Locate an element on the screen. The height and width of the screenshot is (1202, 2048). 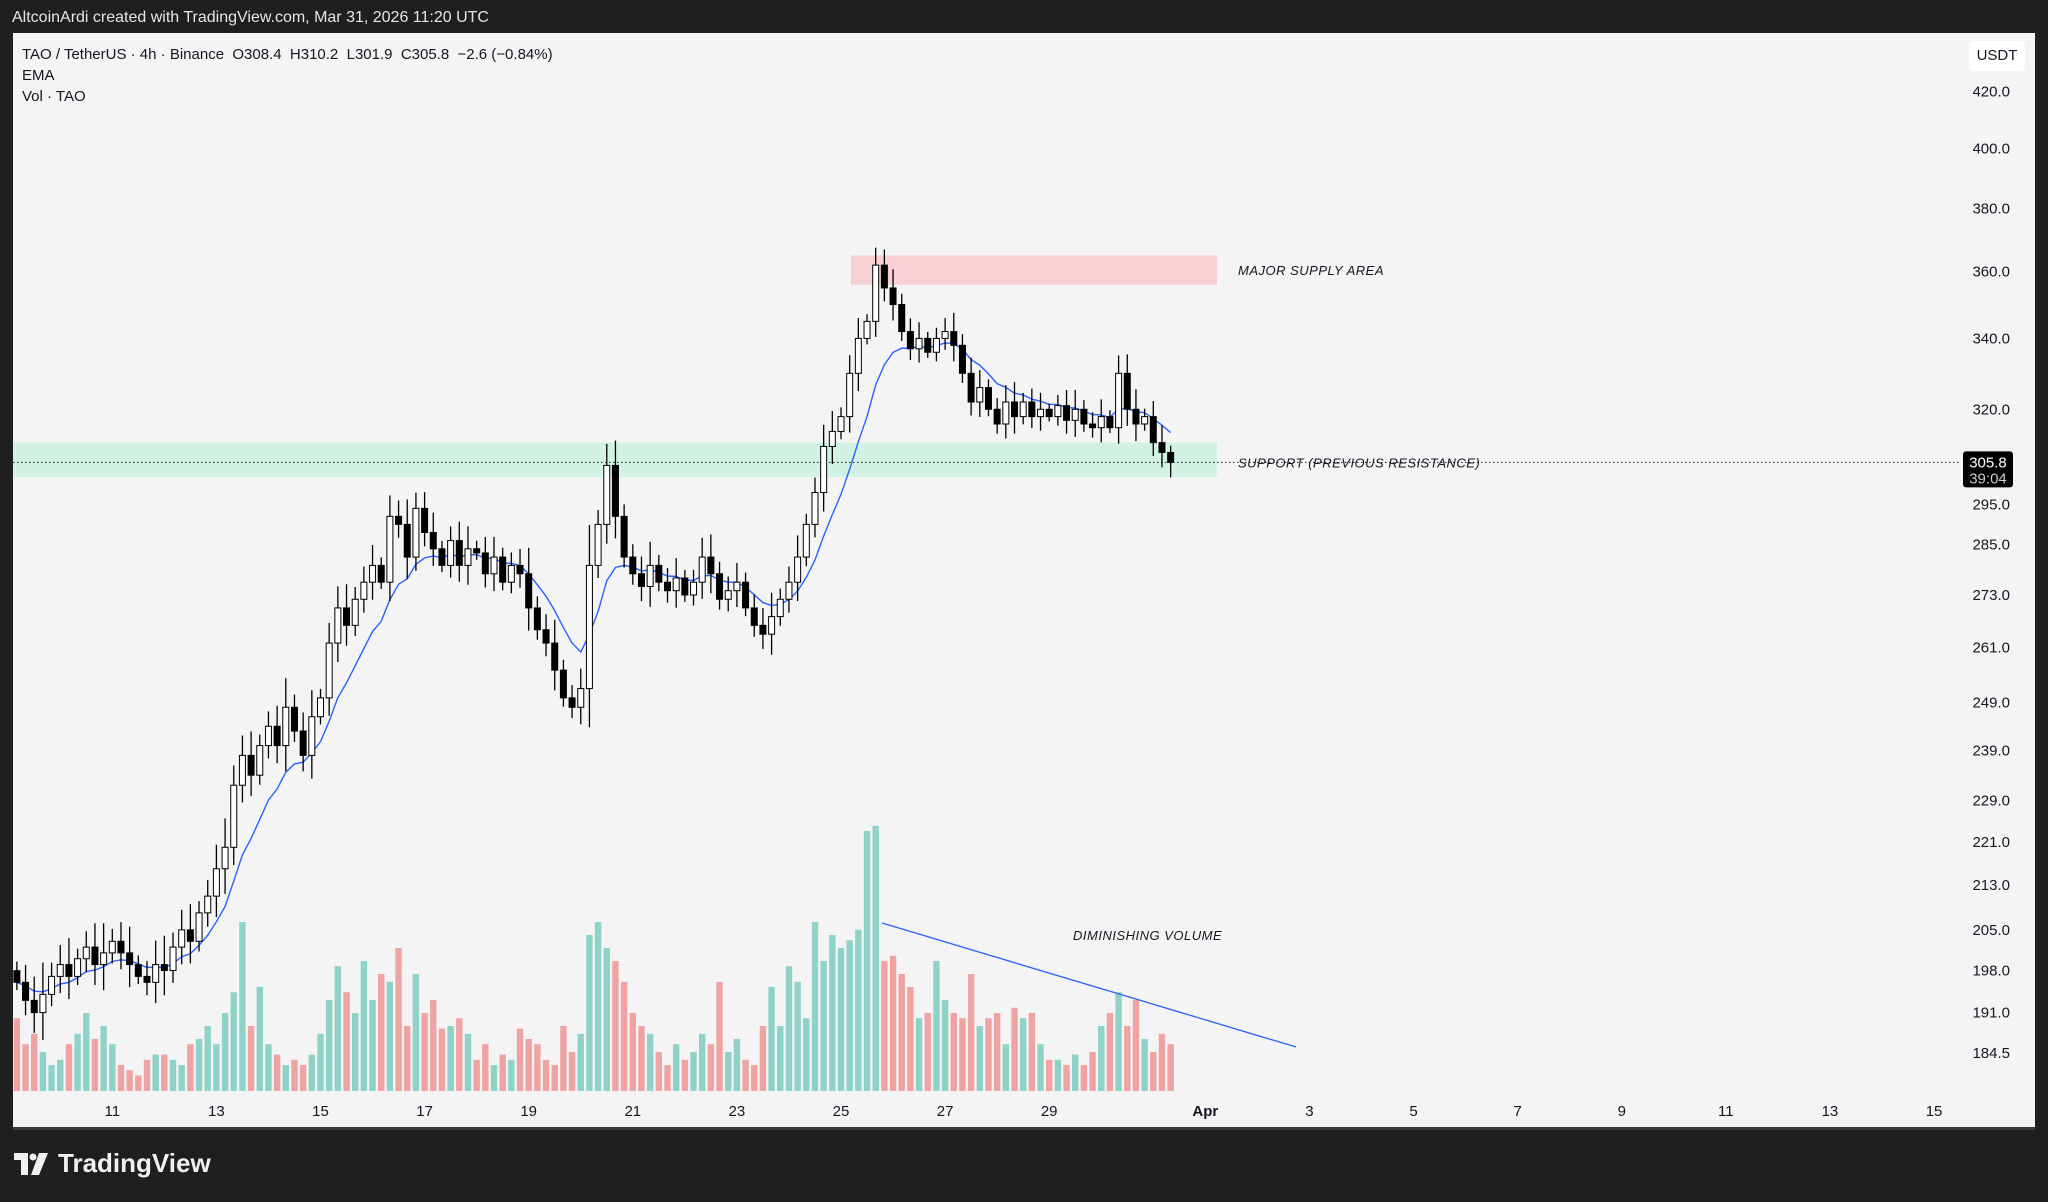
volume-trendline is located at coordinates (1089, 985).